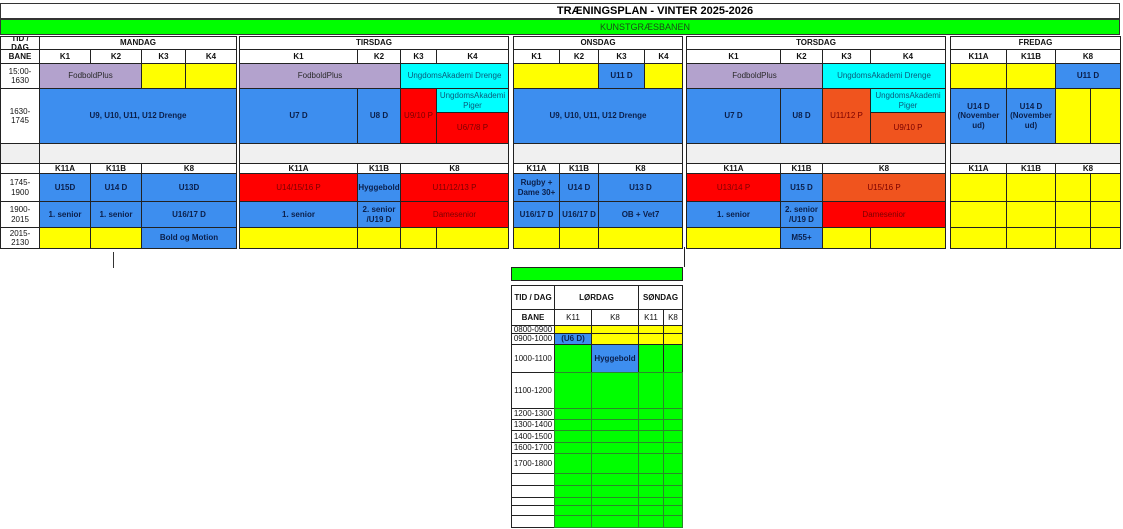  What do you see at coordinates (801, 187) in the screenshot?
I see `cell-u15-d: U15 D` at bounding box center [801, 187].